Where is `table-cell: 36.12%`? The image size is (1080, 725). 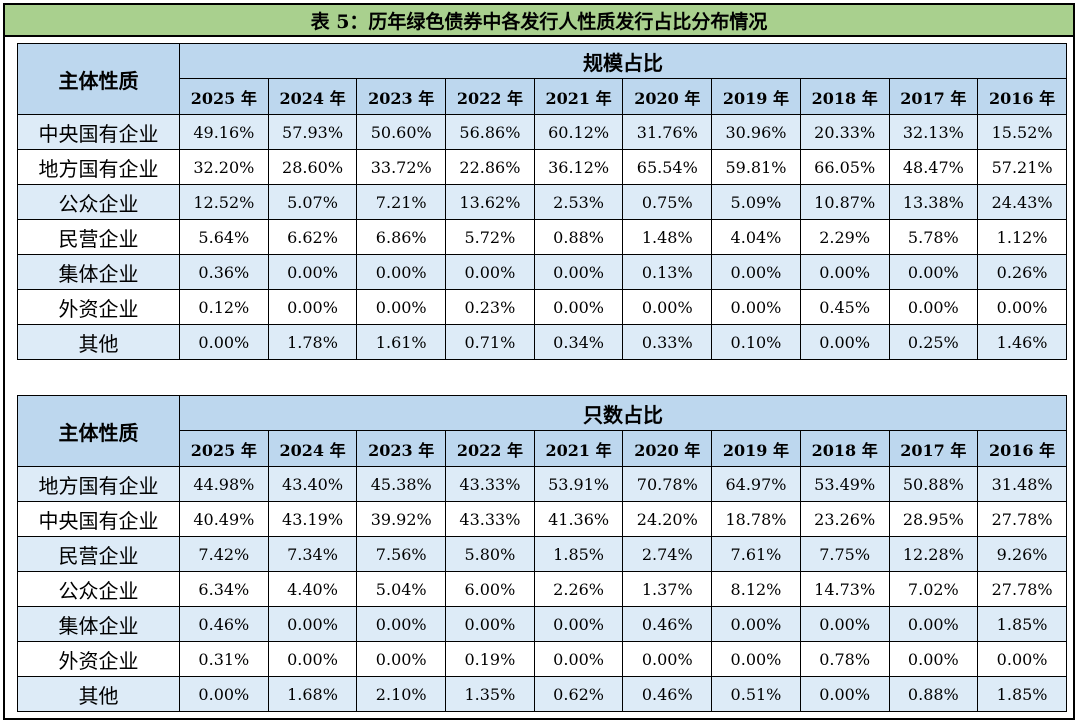
table-cell: 36.12% is located at coordinates (578, 167).